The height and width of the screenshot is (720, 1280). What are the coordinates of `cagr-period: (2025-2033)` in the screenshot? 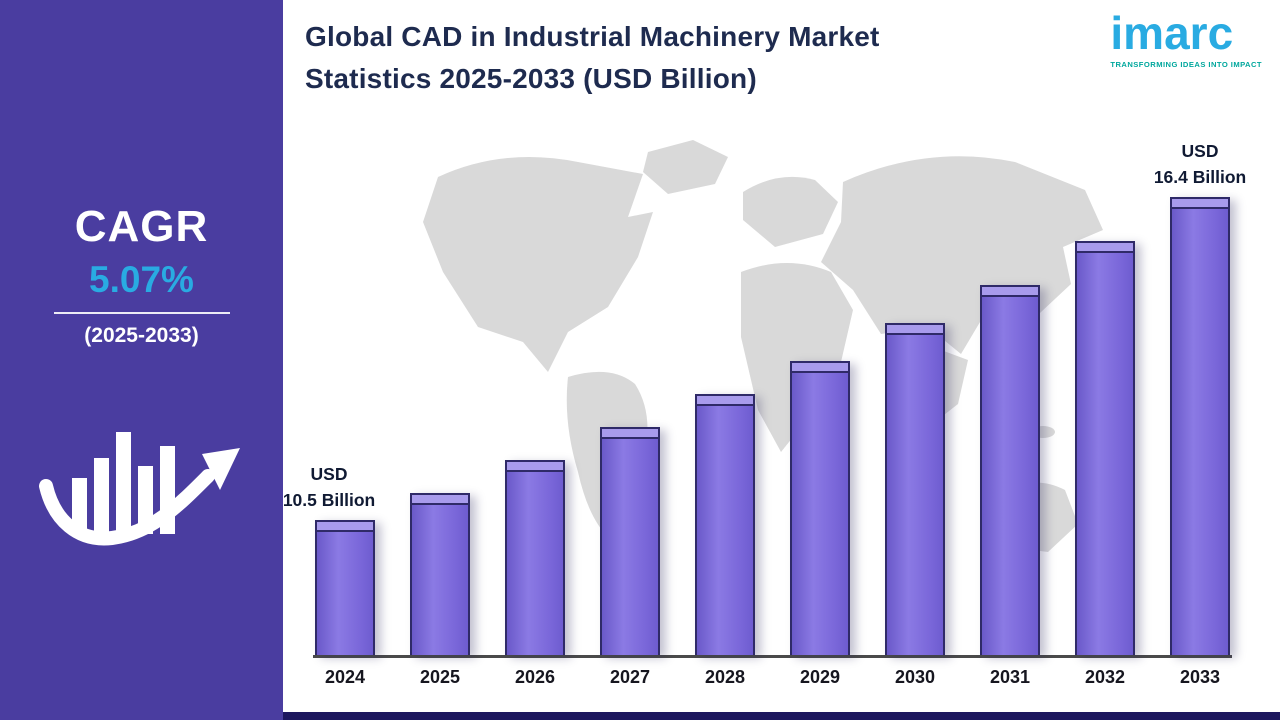 It's located at (141, 335).